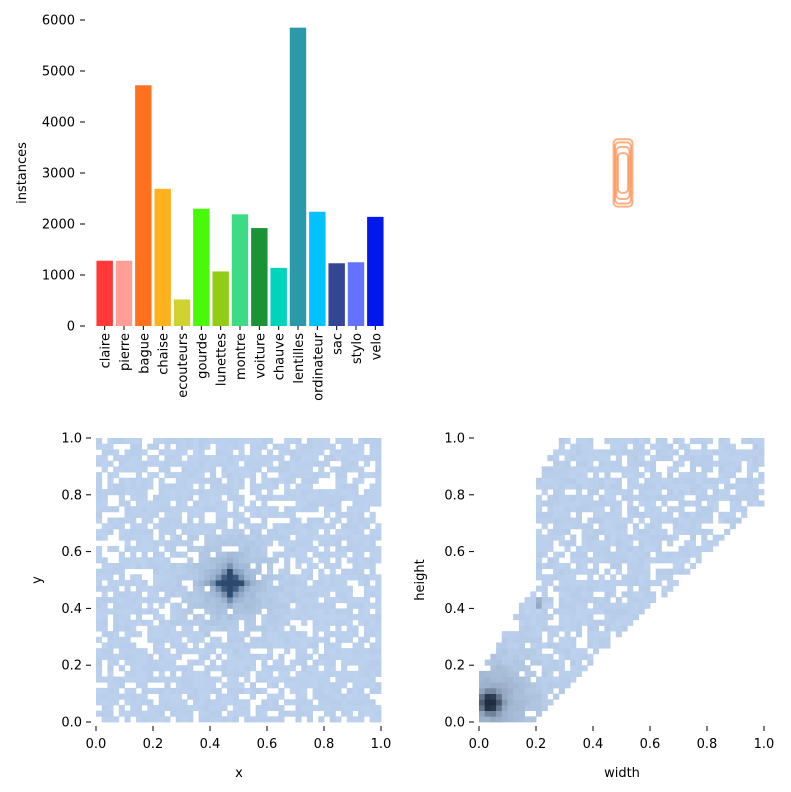  I want to click on box-outline, so click(623, 173).